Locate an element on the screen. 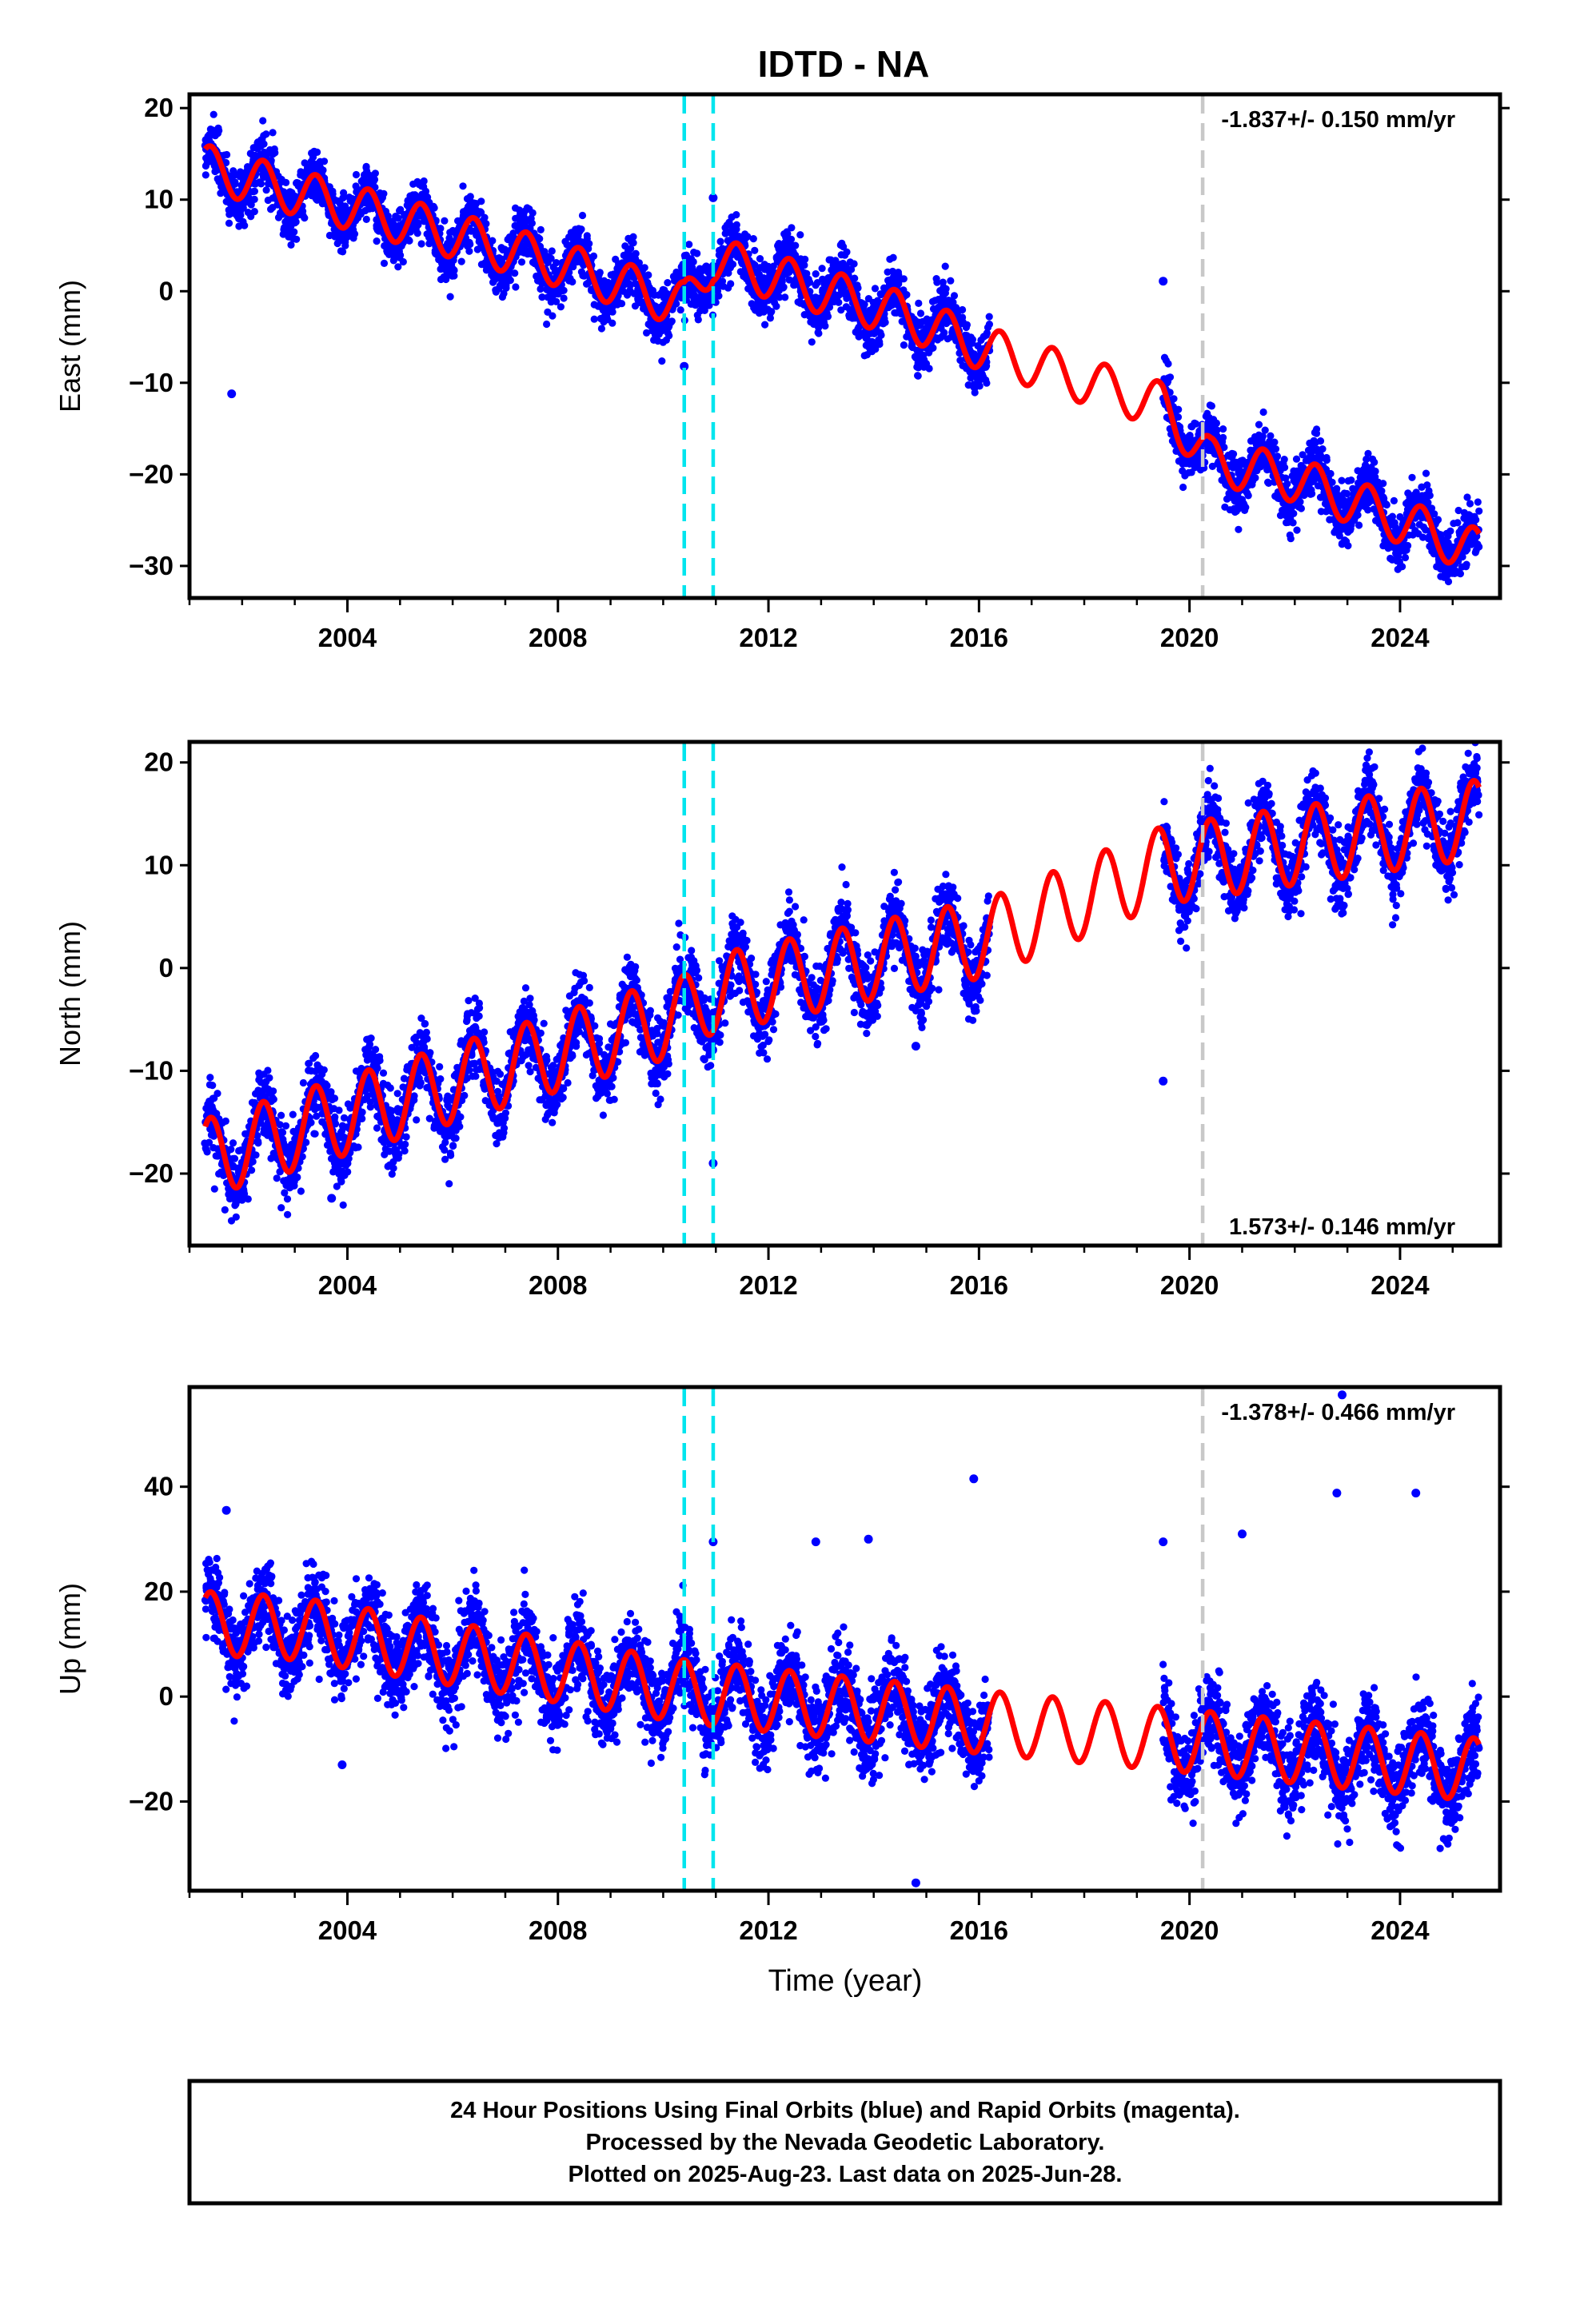  y-tick-label: −20 is located at coordinates (152, 474).